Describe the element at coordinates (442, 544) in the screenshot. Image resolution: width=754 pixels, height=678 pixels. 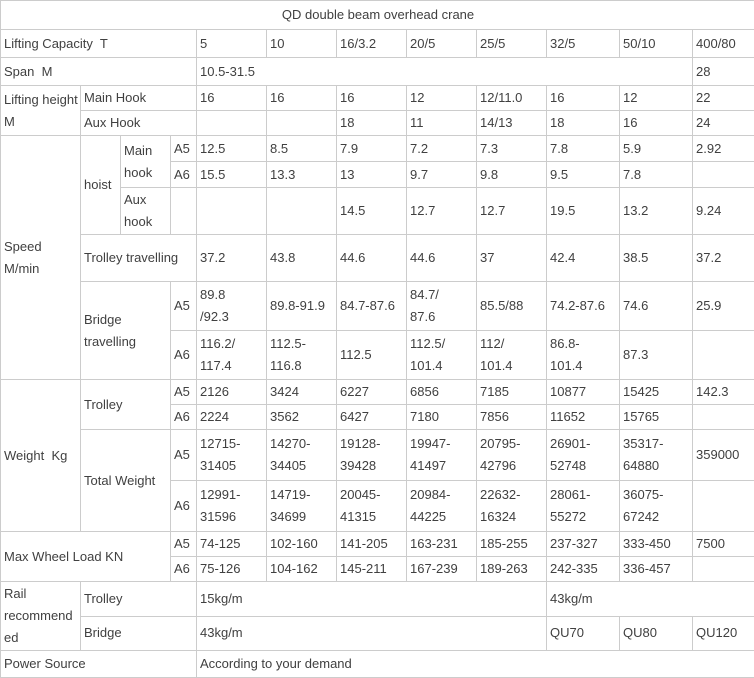
I see `value-cell: 163-231` at that location.